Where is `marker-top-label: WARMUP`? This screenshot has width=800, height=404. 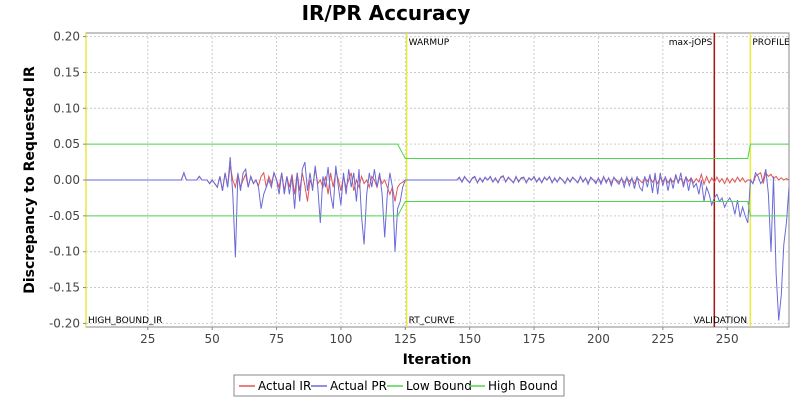
marker-top-label: WARMUP is located at coordinates (429, 43).